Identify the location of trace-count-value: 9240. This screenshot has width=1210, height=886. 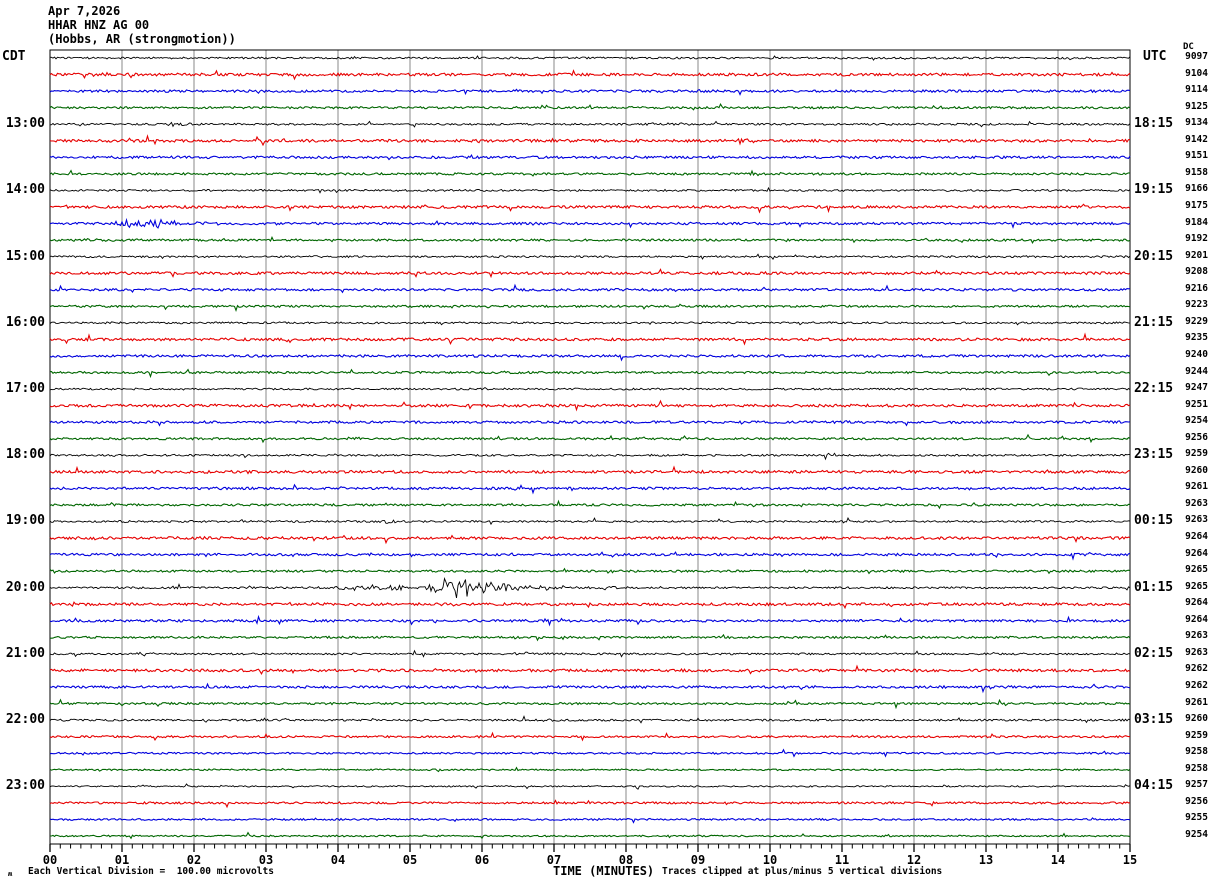
(1196, 354).